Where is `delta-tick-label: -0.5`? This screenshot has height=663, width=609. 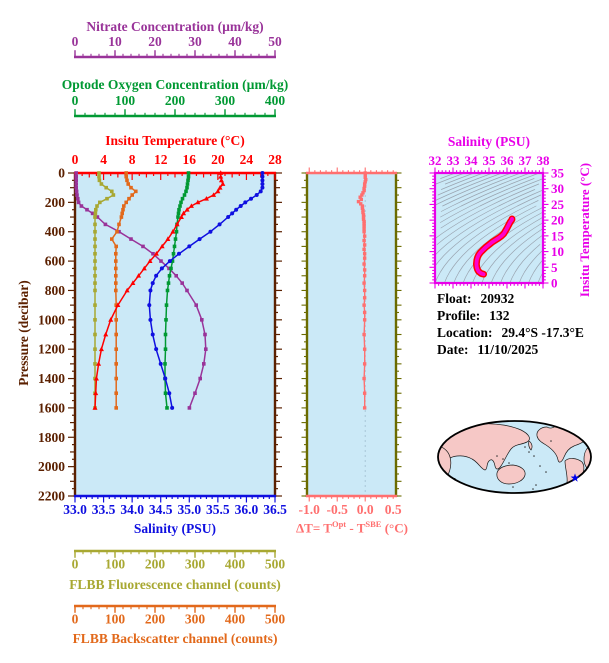
delta-tick-label: -0.5 is located at coordinates (338, 509).